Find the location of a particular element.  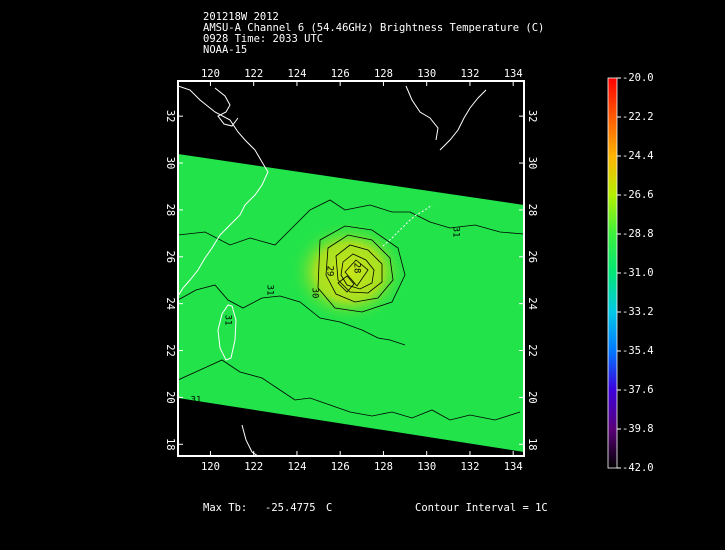

lon-tick-label-top: 120 is located at coordinates (210, 74).